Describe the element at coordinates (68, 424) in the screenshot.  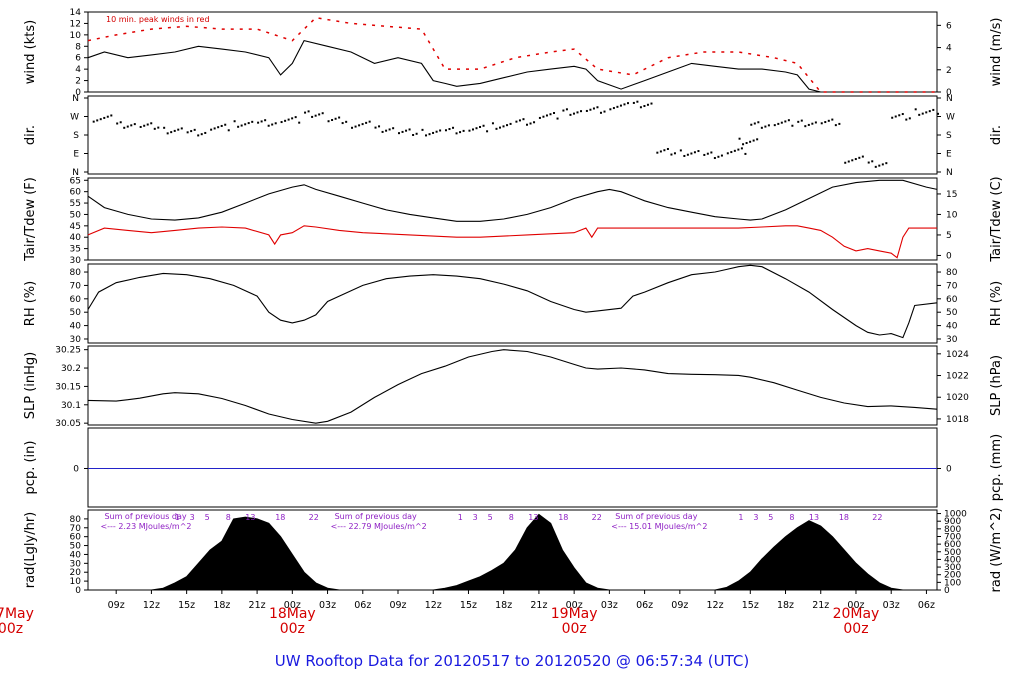
I see `slp-tick-label: 30.05` at that location.